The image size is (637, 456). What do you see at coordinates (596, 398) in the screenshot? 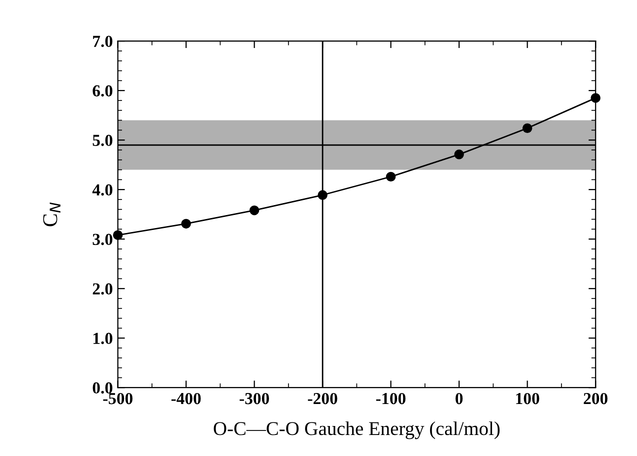
I see `x-tick-label: 200` at bounding box center [596, 398].